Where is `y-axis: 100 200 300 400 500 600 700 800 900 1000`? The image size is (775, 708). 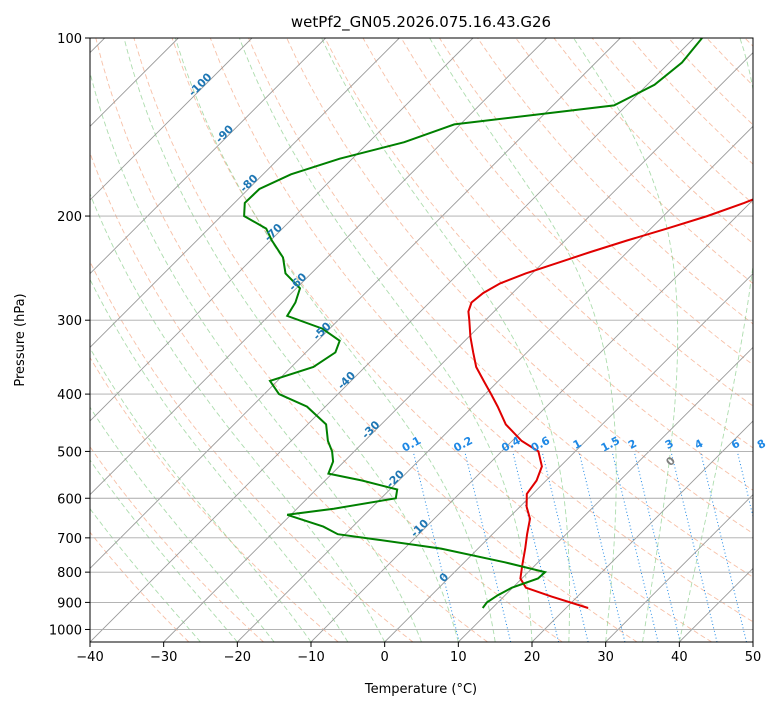
y-axis: 100 200 300 400 500 600 700 800 900 1000 is located at coordinates (69, 335).